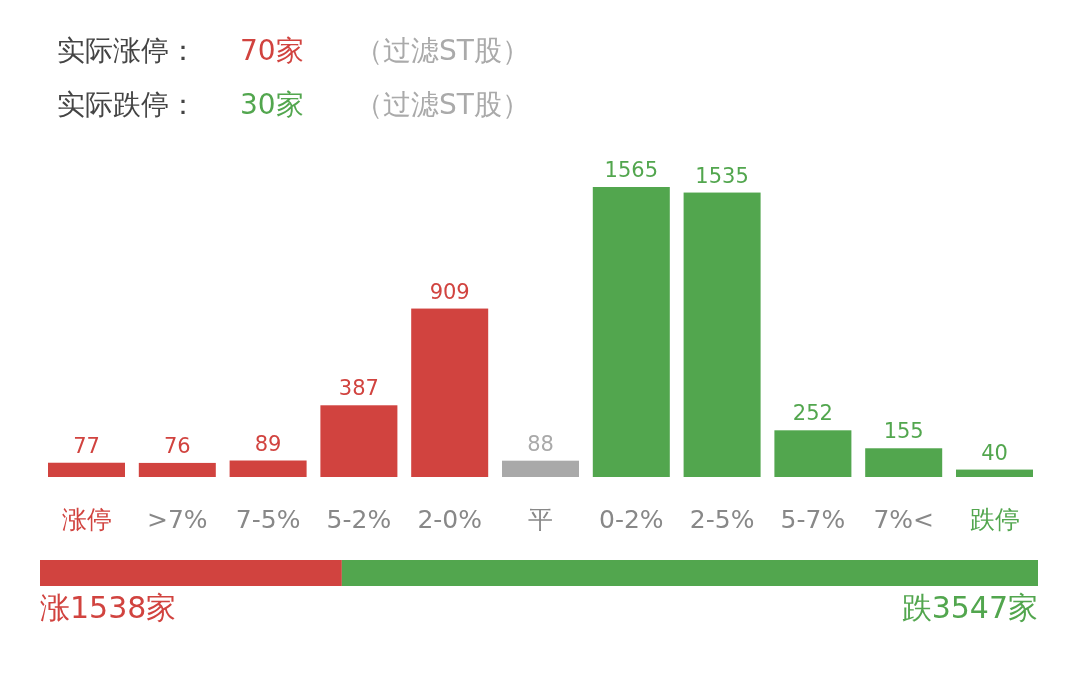  What do you see at coordinates (631, 170) in the screenshot?
I see `data-label: 1565` at bounding box center [631, 170].